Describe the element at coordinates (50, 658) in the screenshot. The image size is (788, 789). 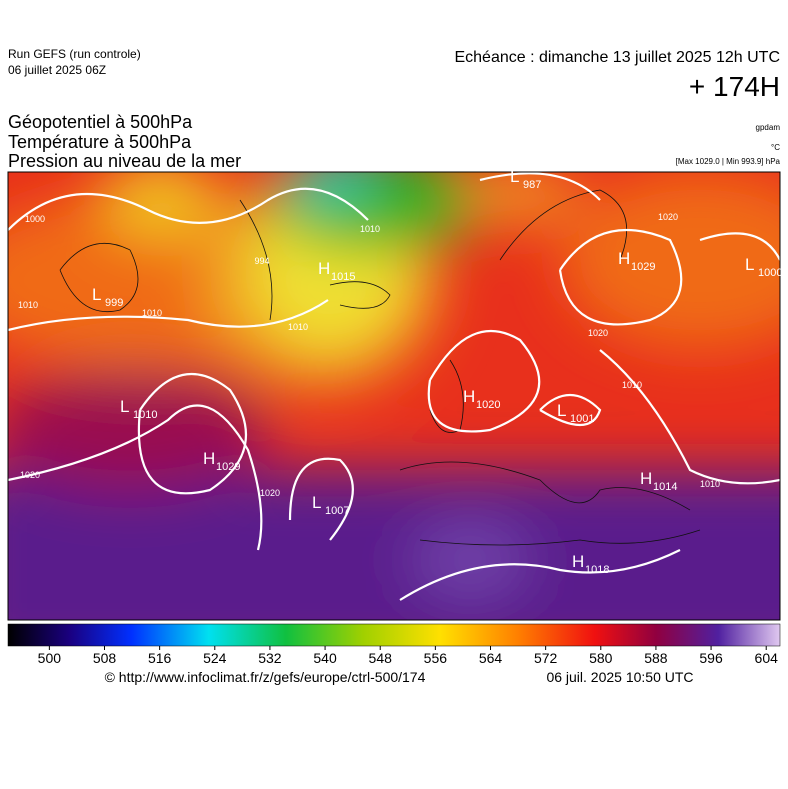
I see `colorbar-label: 500` at that location.